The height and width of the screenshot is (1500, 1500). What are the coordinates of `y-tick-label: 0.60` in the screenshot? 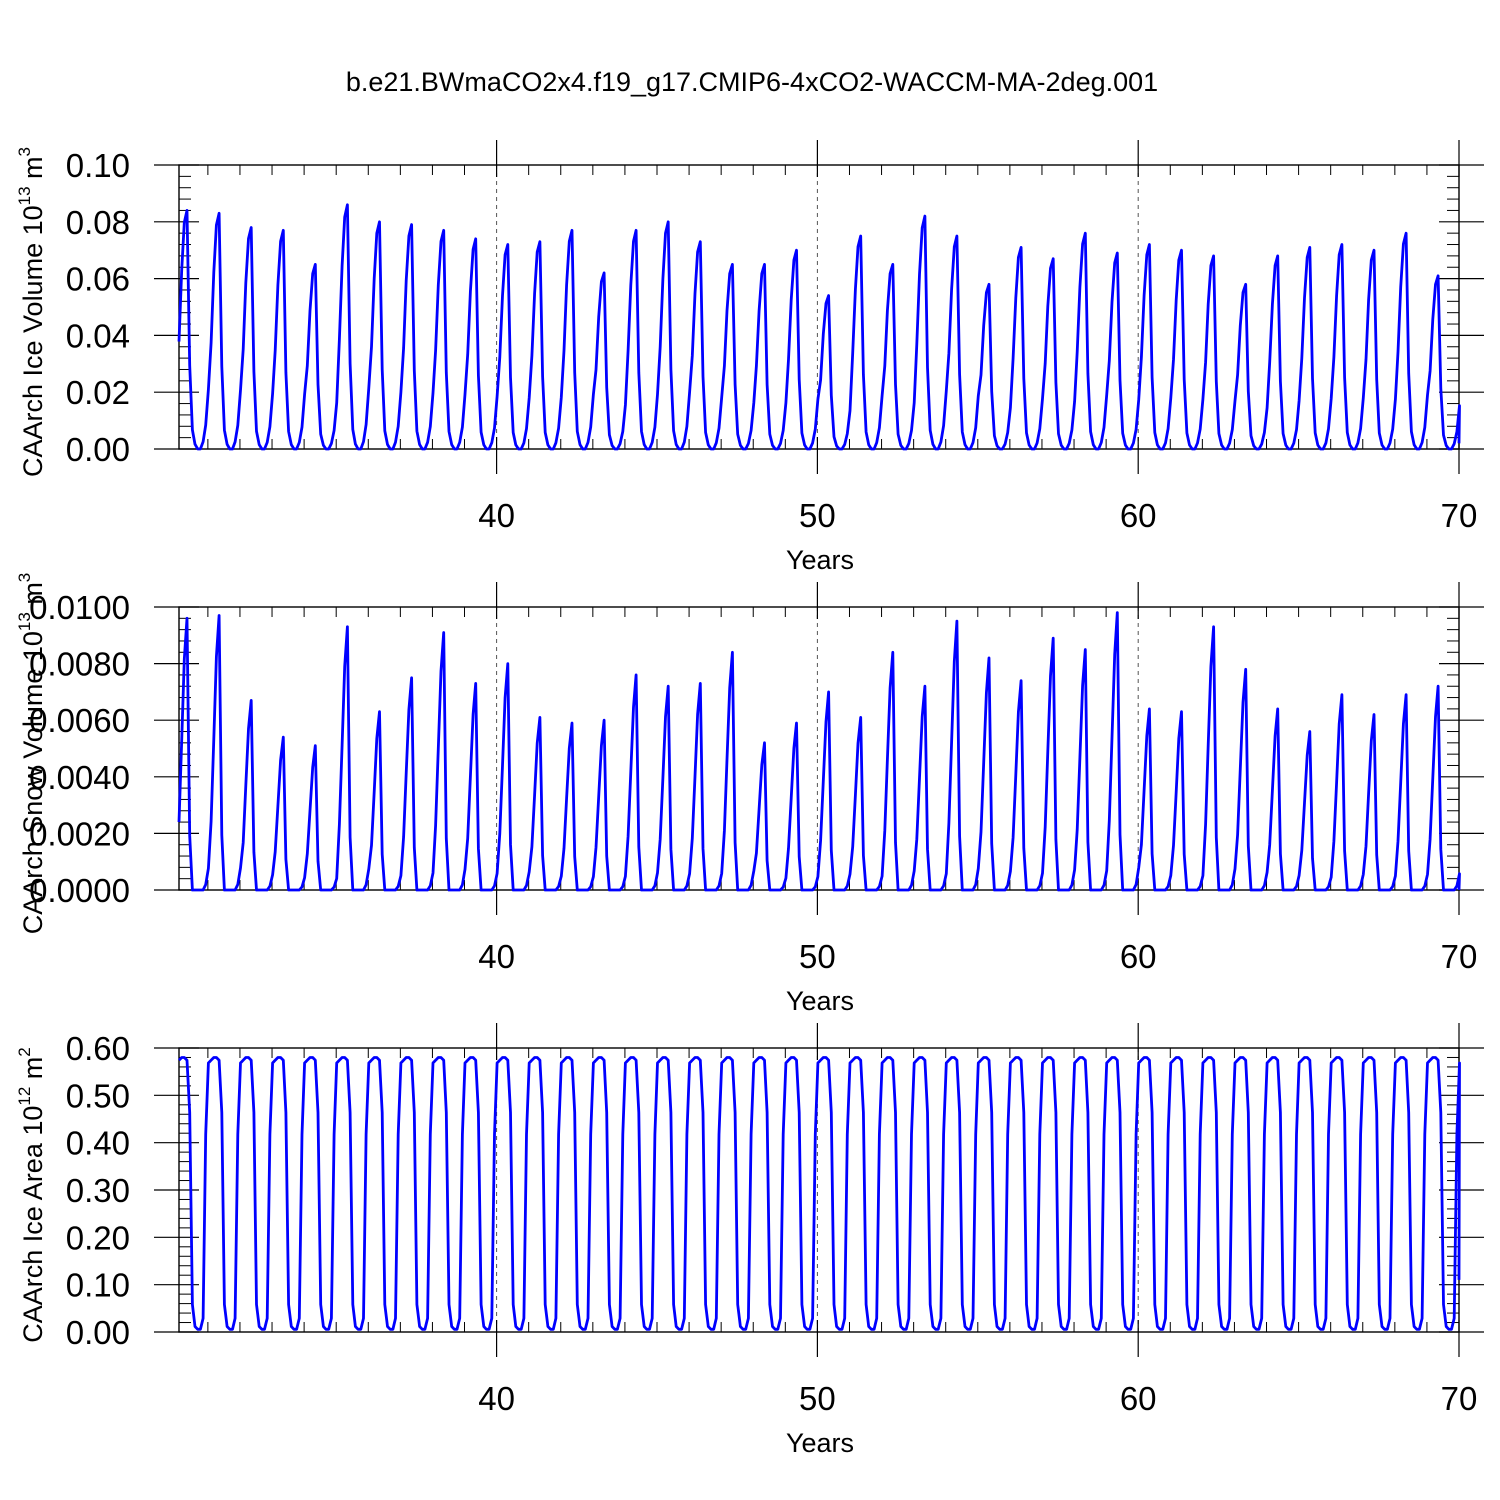 It's located at (98, 1048).